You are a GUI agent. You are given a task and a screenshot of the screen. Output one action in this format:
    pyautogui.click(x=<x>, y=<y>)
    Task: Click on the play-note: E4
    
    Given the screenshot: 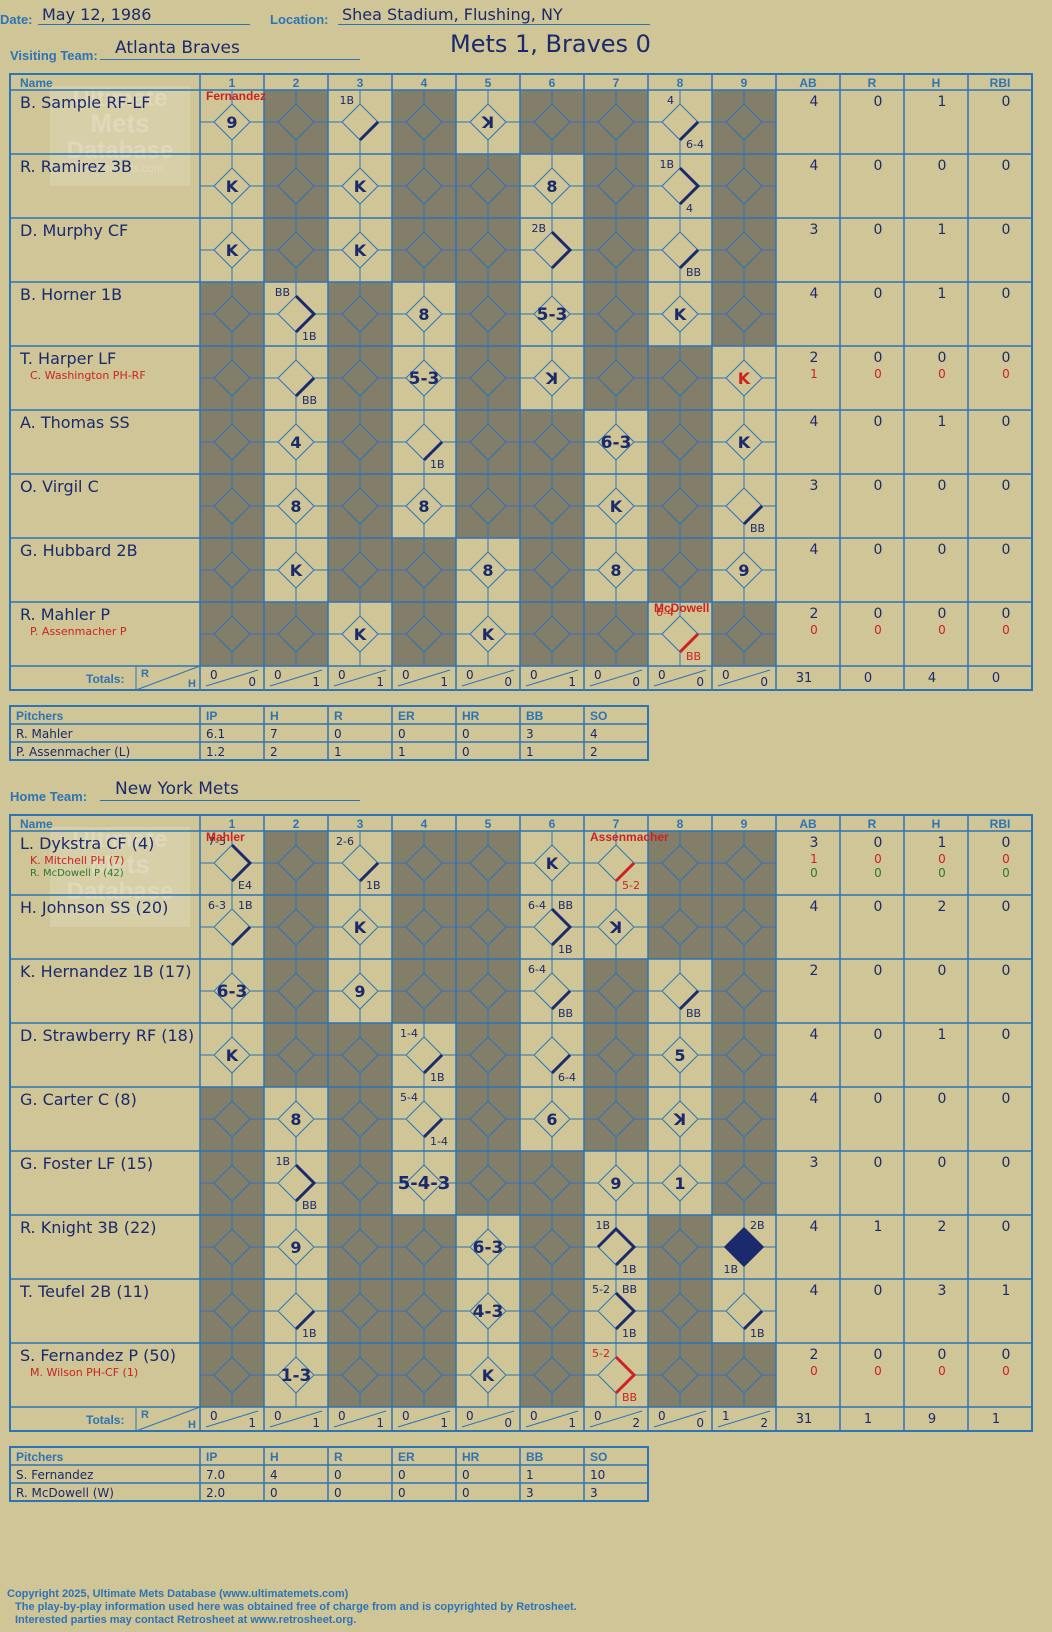 What is the action you would take?
    pyautogui.click(x=245, y=885)
    